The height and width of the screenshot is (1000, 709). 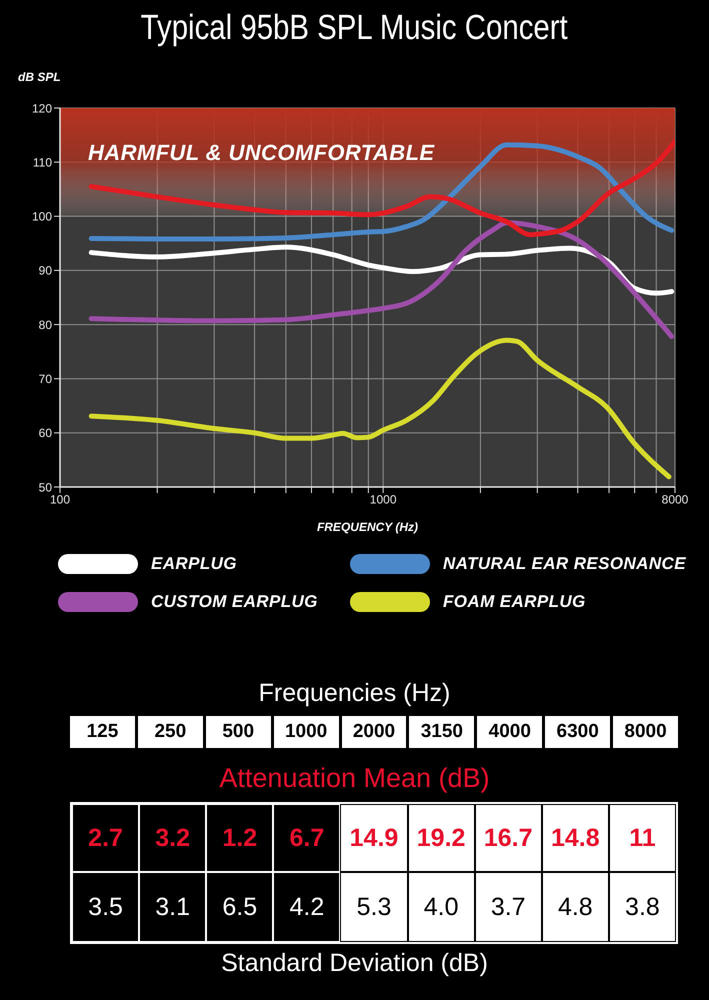 I want to click on data-label: 14.9, so click(x=374, y=838).